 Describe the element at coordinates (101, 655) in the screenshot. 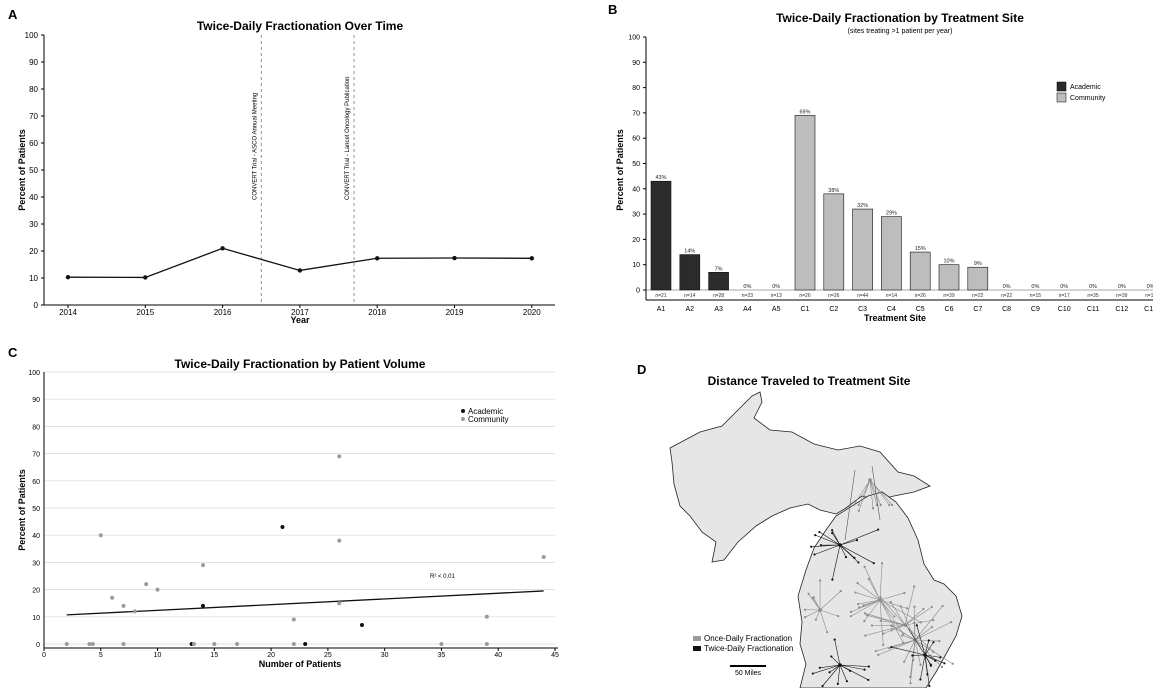

I see `x-tick-label: 5` at that location.